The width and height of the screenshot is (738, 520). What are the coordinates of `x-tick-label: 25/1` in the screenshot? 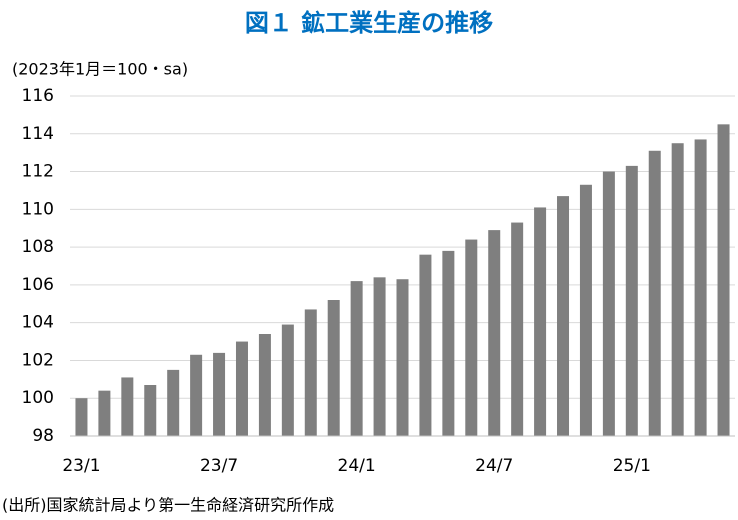 It's located at (632, 466).